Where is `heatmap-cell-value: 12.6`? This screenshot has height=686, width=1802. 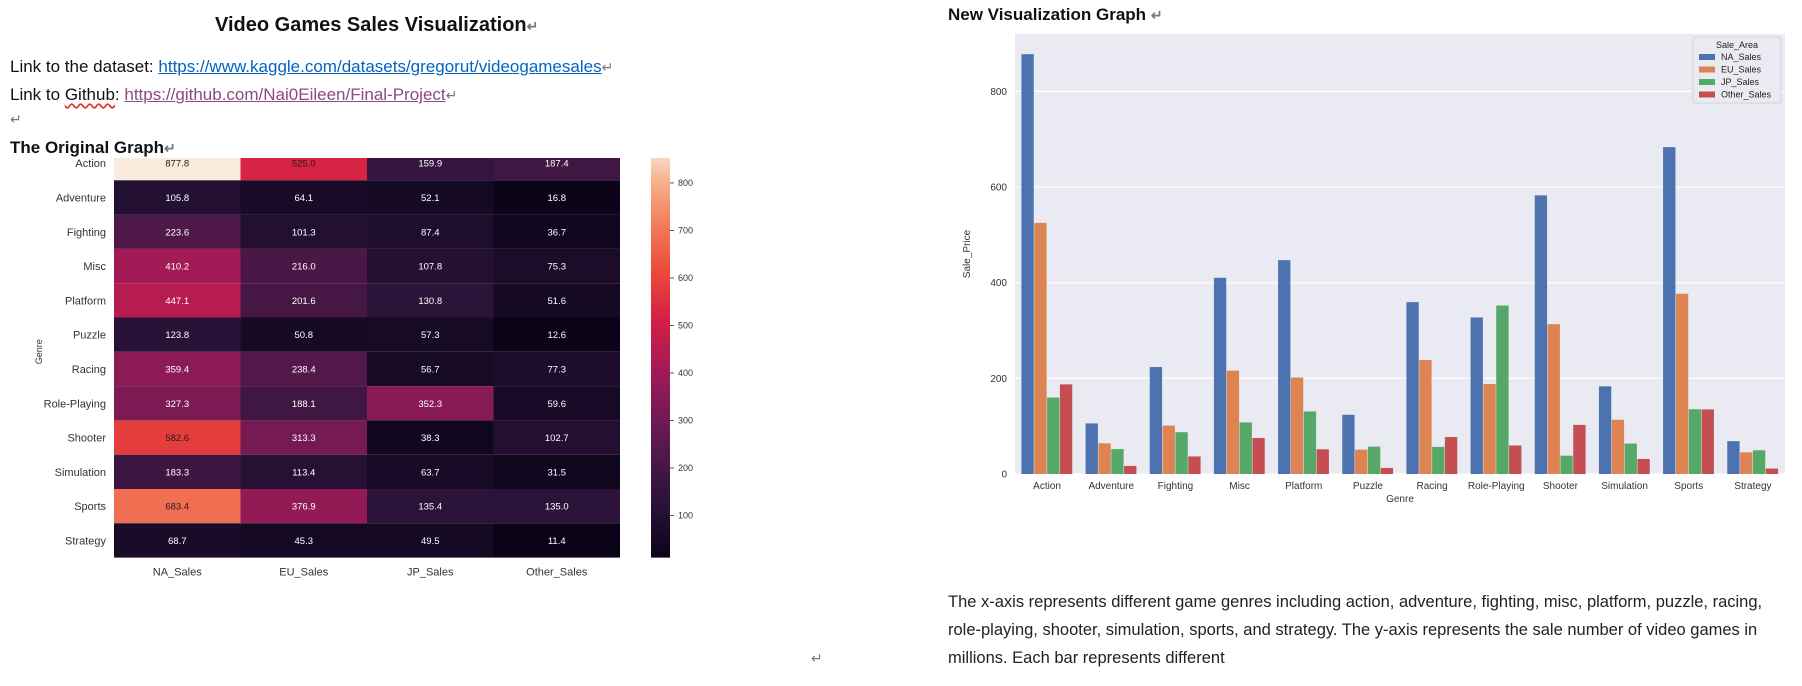 heatmap-cell-value: 12.6 is located at coordinates (557, 335).